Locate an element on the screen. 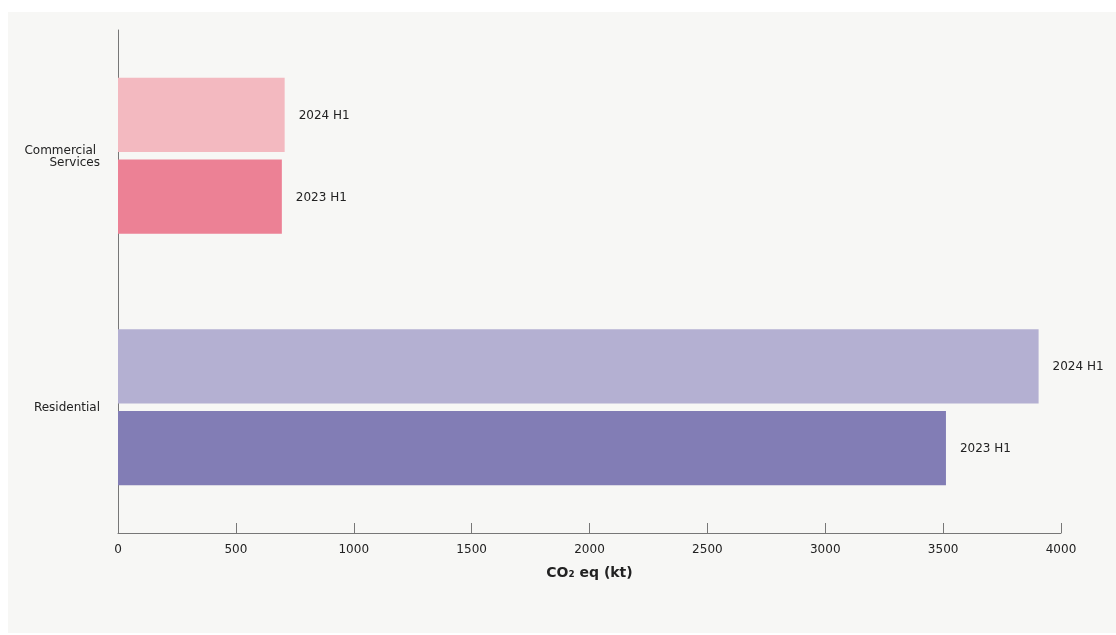 Image resolution: width=1116 pixels, height=635 pixels. y-tick-label: Commercial Services is located at coordinates (62, 155).